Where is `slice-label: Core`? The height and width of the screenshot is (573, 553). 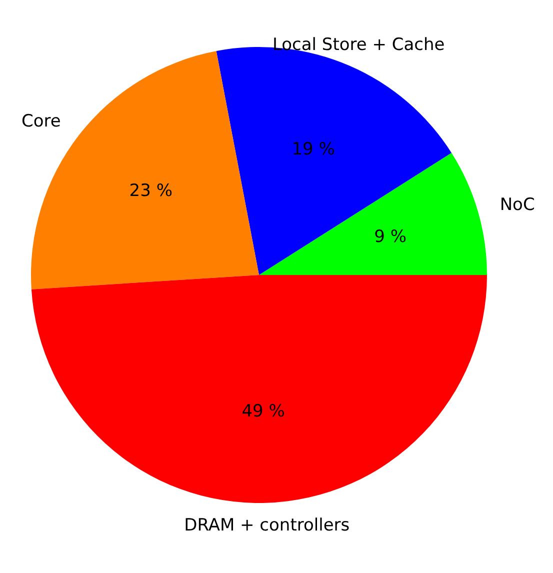 slice-label: Core is located at coordinates (41, 121).